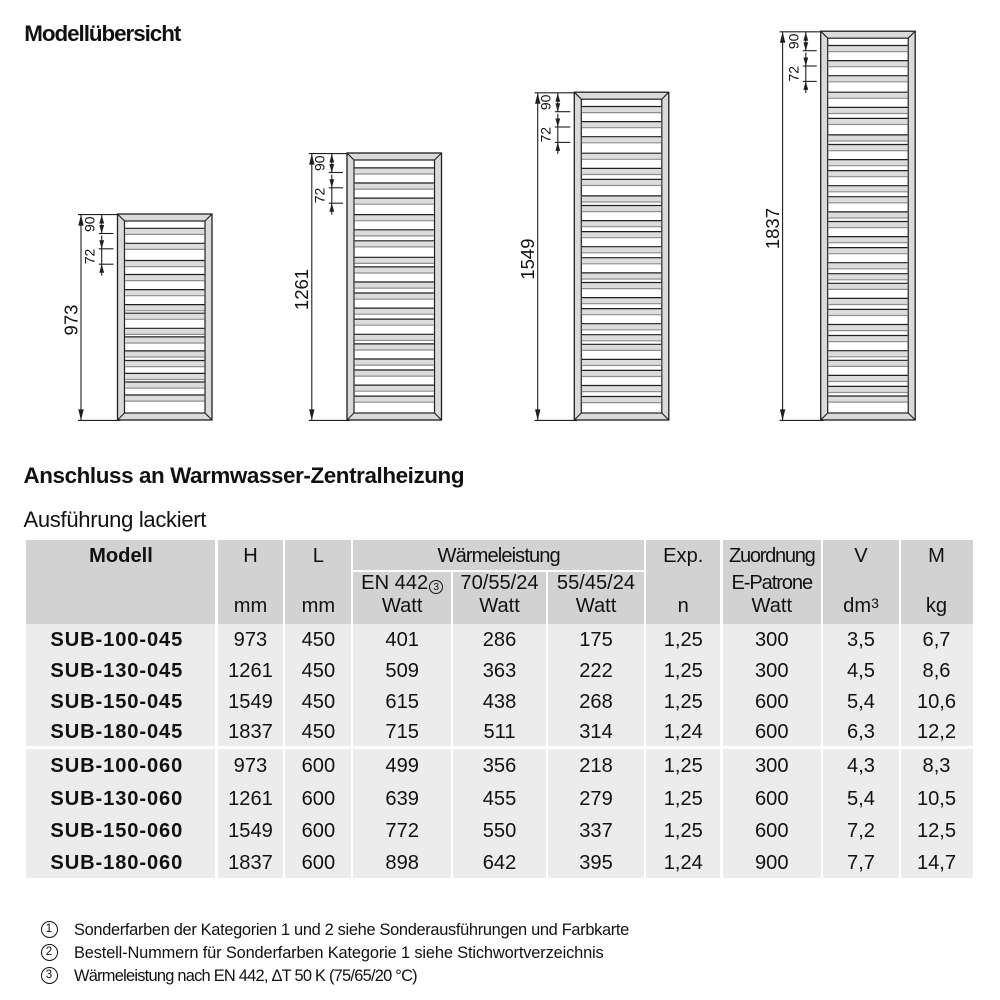 This screenshot has width=1000, height=1000. Describe the element at coordinates (301, 289) in the screenshot. I see `svg-text: 1261` at that location.